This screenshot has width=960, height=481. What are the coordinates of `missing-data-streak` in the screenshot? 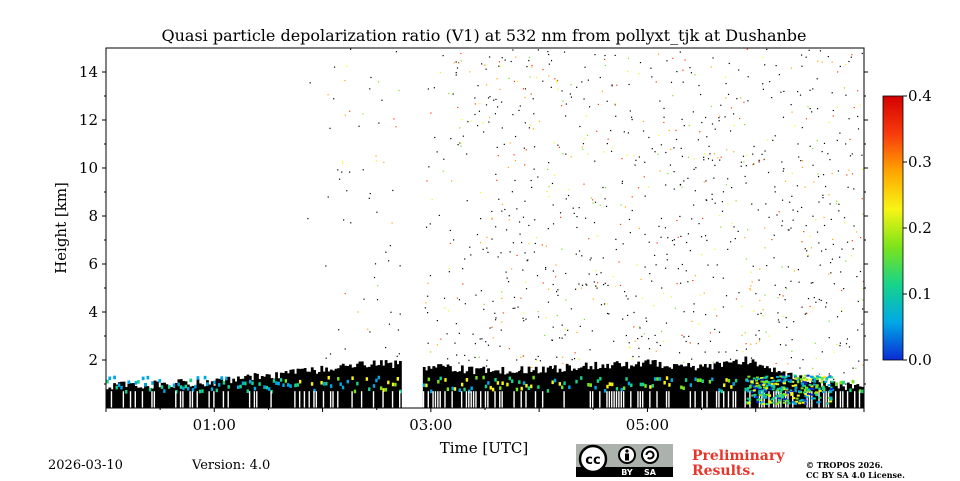 It's located at (452, 399).